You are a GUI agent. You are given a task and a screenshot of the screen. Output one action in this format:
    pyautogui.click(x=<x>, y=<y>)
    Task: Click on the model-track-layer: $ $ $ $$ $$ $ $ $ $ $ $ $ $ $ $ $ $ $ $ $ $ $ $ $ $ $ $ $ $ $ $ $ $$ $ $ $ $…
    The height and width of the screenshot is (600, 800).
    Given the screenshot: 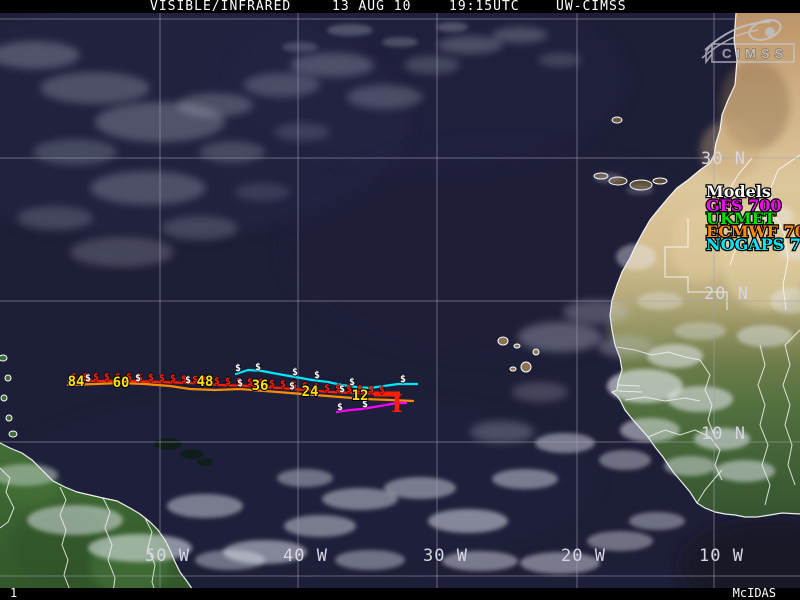 What is the action you would take?
    pyautogui.click(x=242, y=389)
    